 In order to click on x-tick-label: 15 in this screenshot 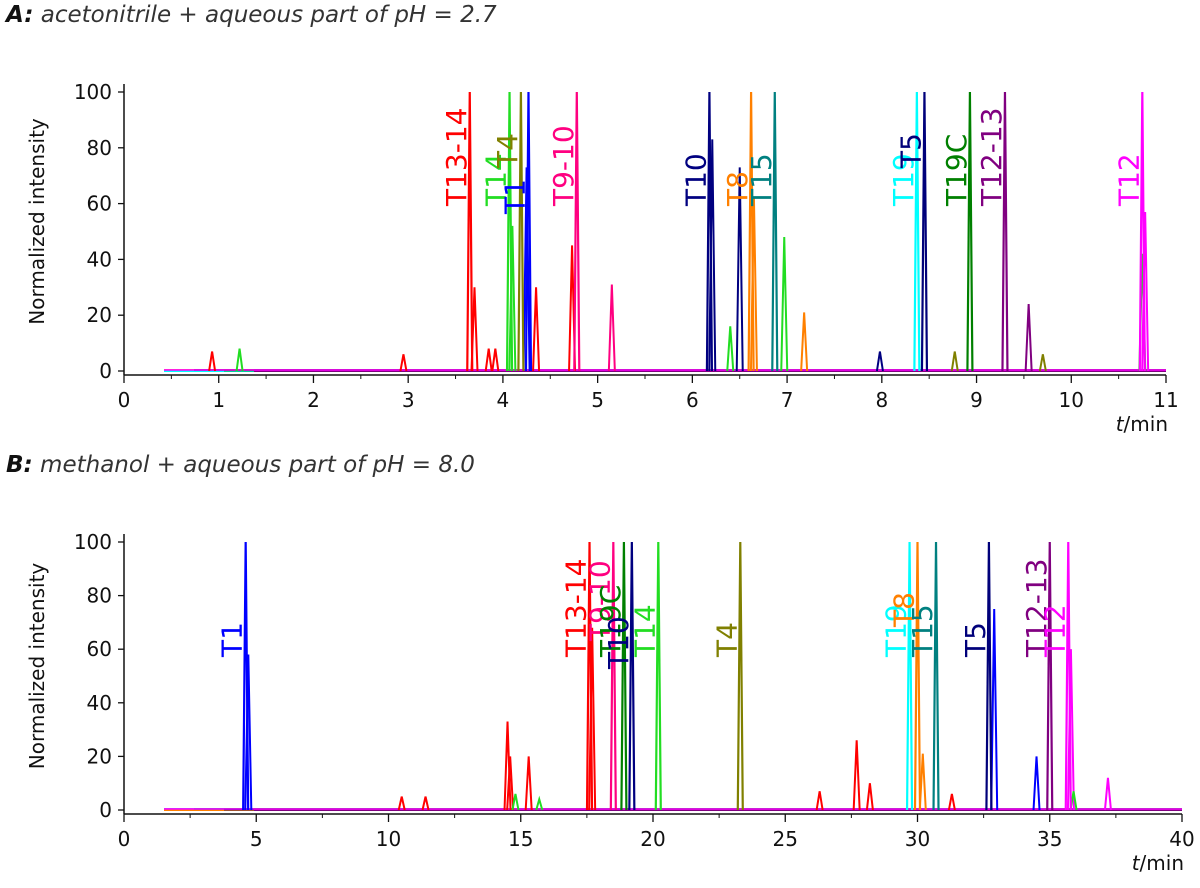, I will do `click(520, 839)`.